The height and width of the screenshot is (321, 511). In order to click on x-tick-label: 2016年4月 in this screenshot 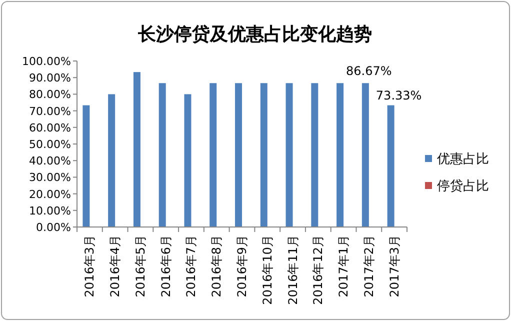, I will do `click(115, 266)`.